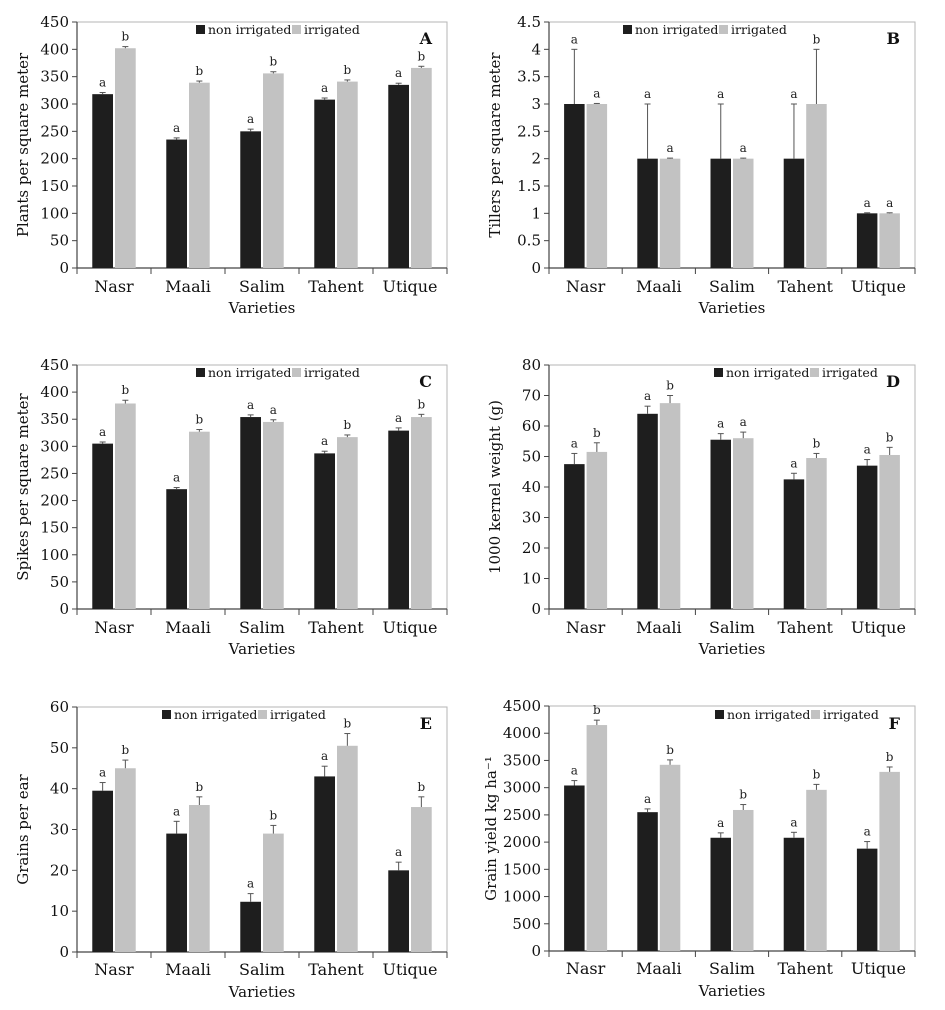 This screenshot has width=945, height=1010. I want to click on y-tick-label: 1500, so click(522, 869).